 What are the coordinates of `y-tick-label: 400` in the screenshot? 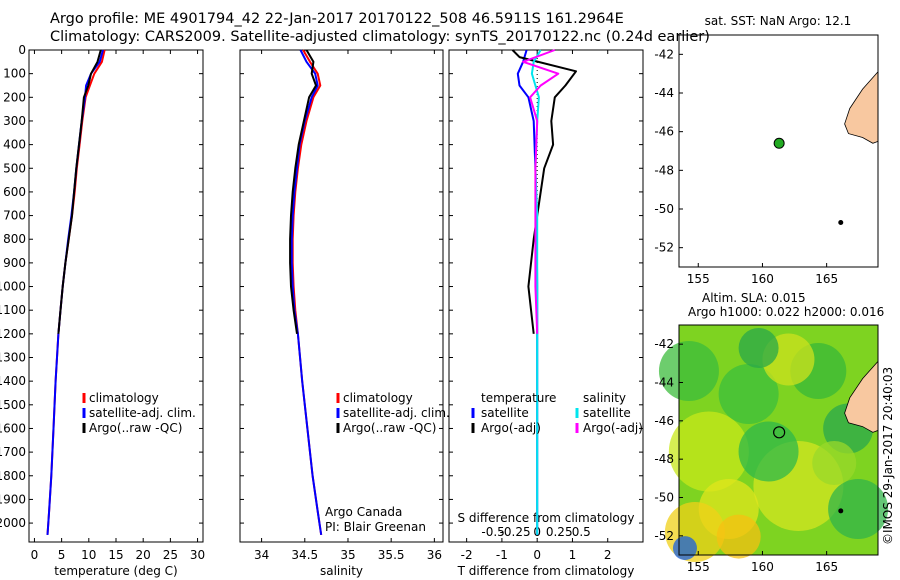 It's located at (14, 145).